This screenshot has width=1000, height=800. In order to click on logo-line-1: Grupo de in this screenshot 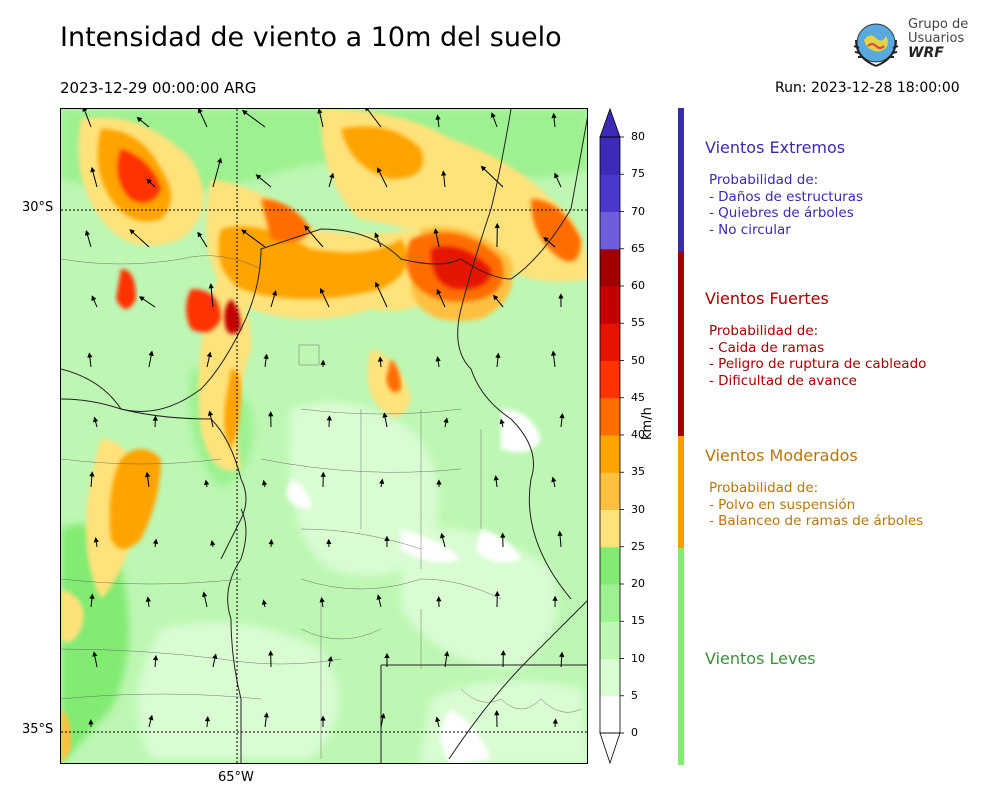, I will do `click(938, 24)`.